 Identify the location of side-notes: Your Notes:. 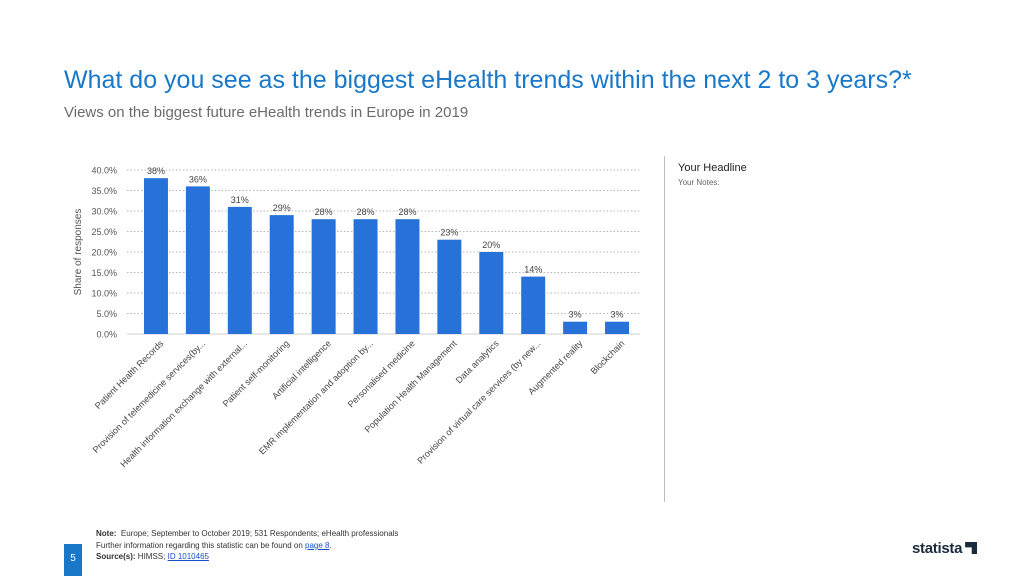
(699, 182).